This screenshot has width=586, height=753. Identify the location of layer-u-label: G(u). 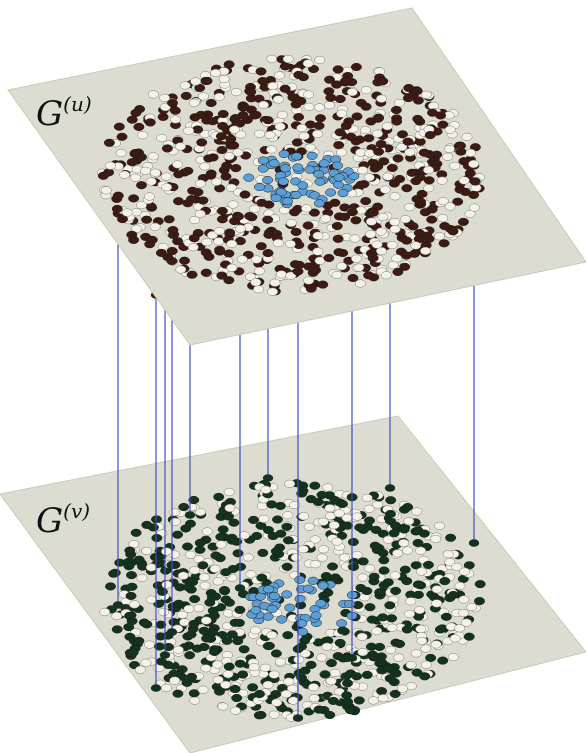
(64, 113).